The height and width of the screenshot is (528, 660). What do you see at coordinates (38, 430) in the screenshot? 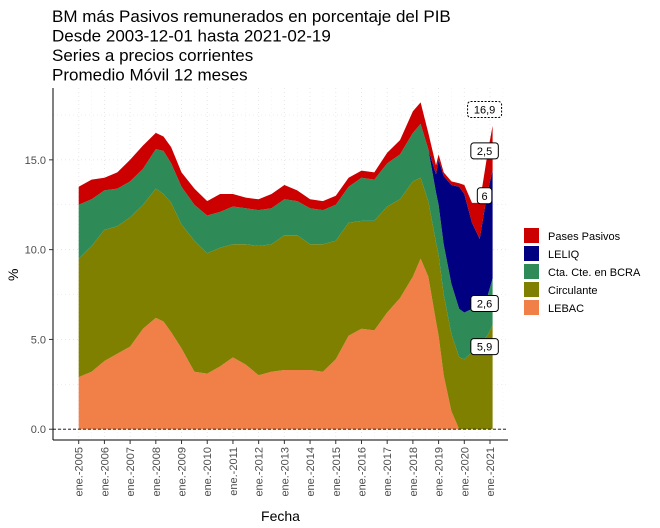
I see `y-tick-label: 0.0` at bounding box center [38, 430].